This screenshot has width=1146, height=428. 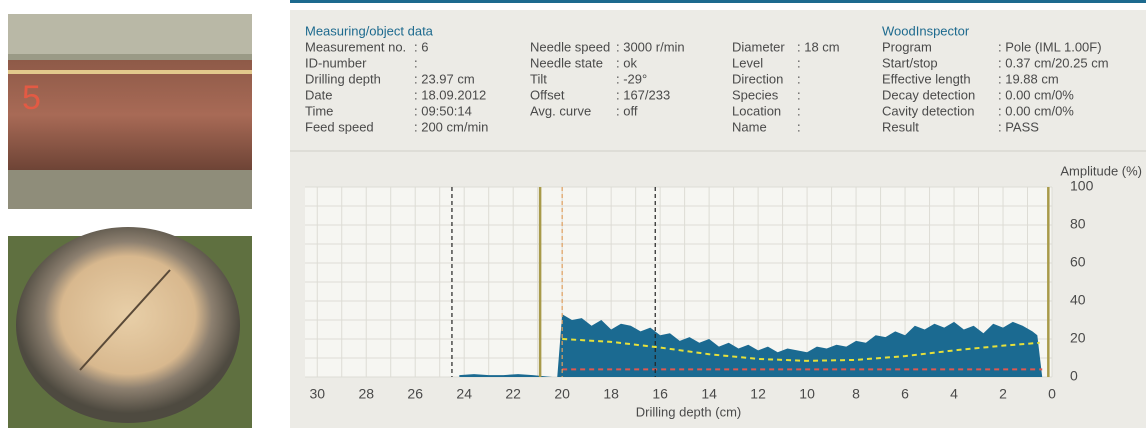 What do you see at coordinates (450, 94) in the screenshot?
I see `info-value: : 18.09.2012` at bounding box center [450, 94].